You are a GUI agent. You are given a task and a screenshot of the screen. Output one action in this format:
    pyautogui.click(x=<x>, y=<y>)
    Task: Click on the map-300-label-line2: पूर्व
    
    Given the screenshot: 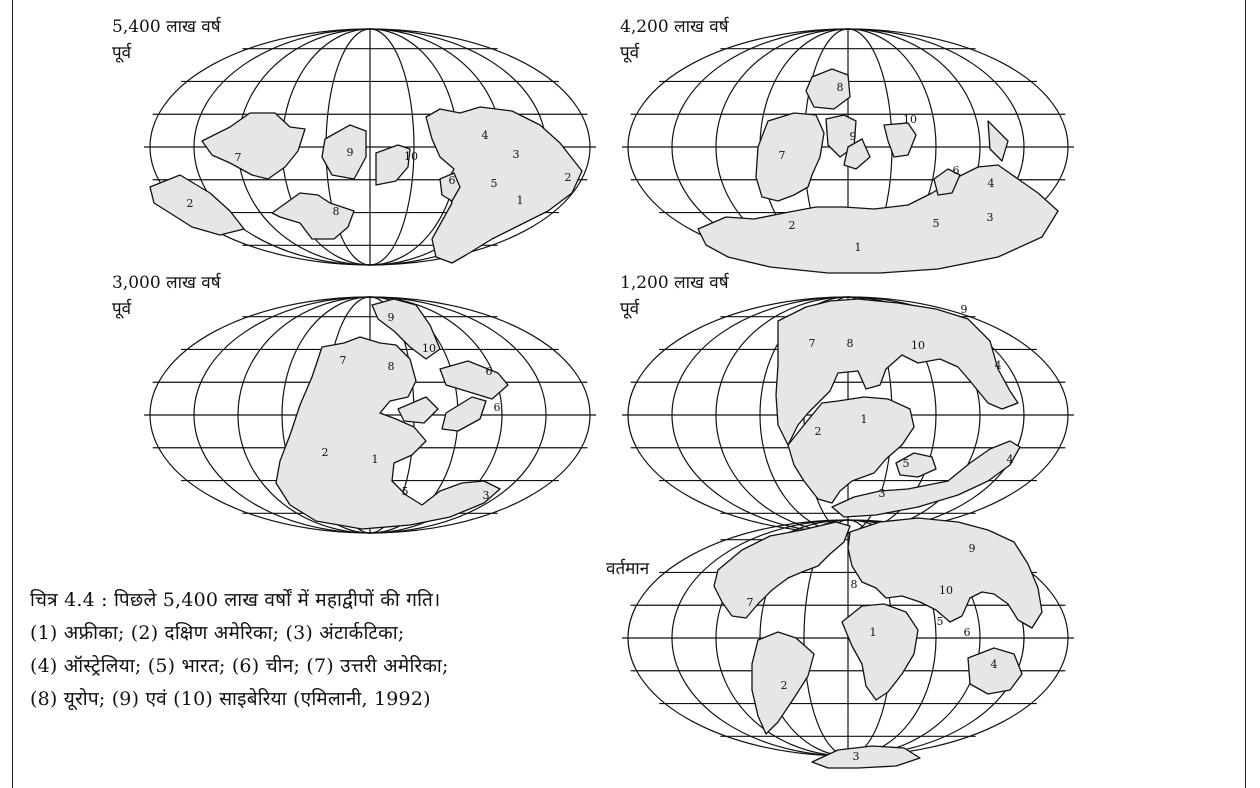 What is the action you would take?
    pyautogui.click(x=122, y=309)
    